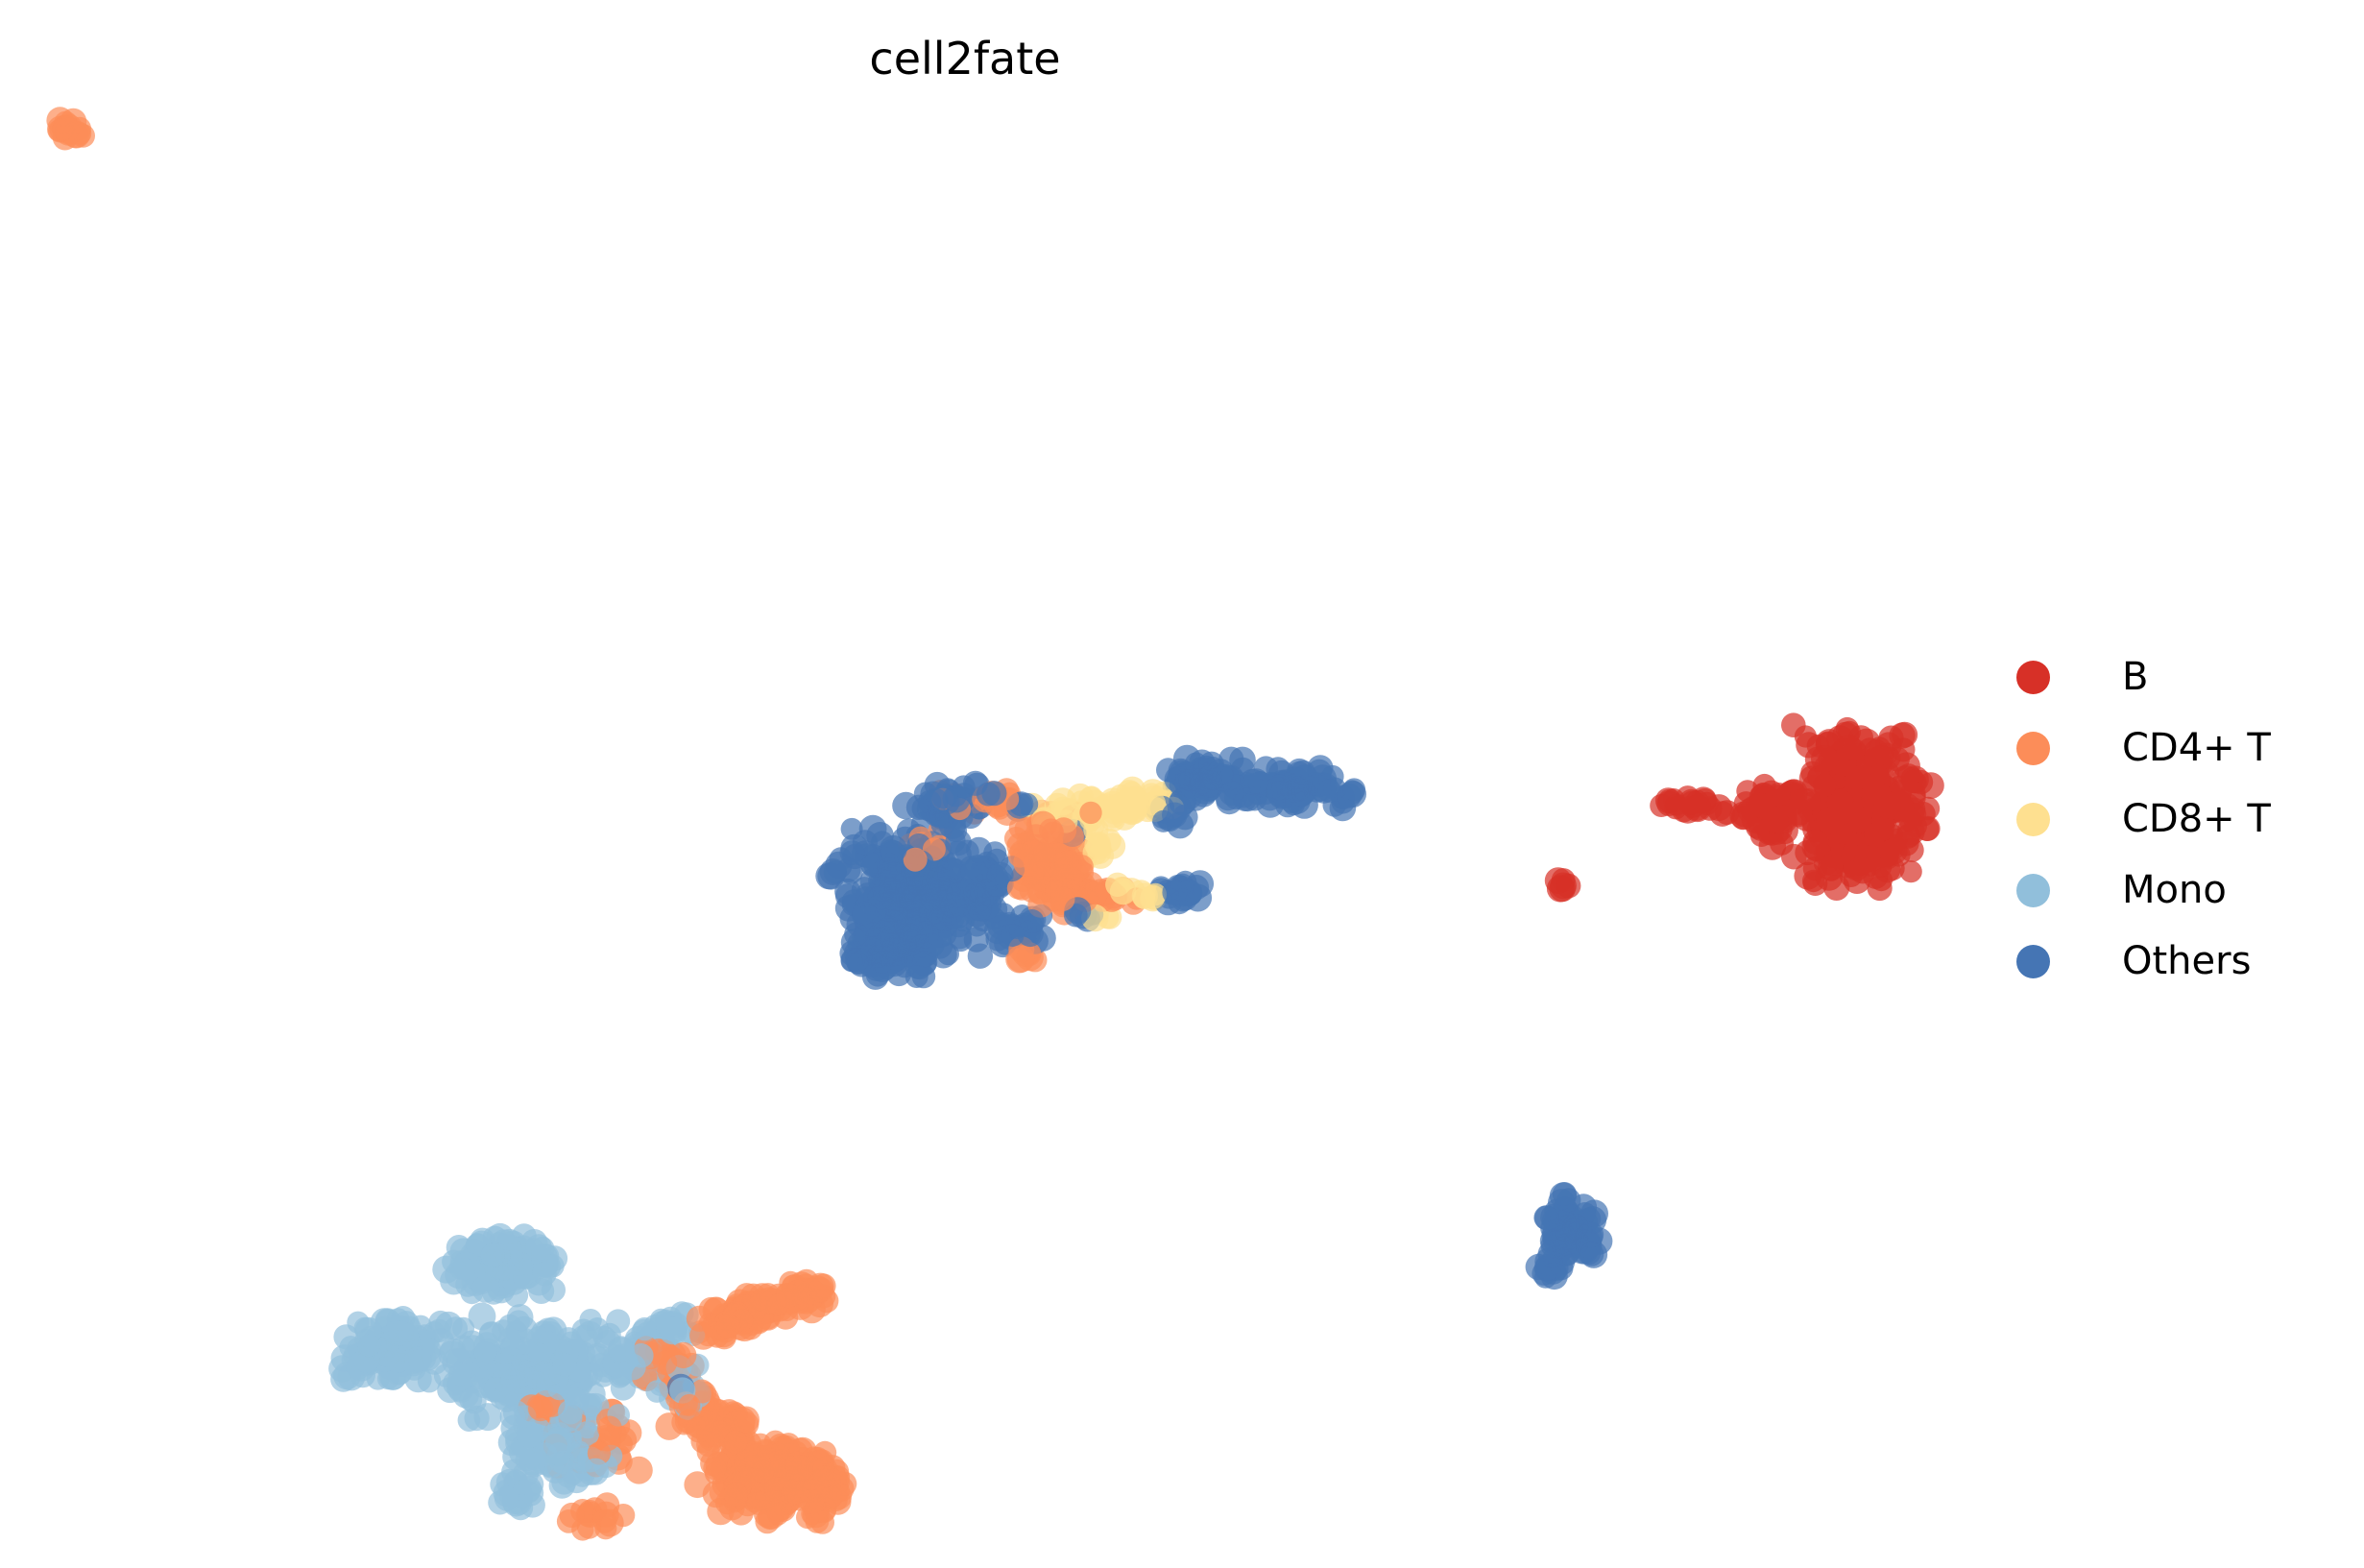 The height and width of the screenshot is (1568, 2364). I want to click on legend-label-b: B, so click(2135, 677).